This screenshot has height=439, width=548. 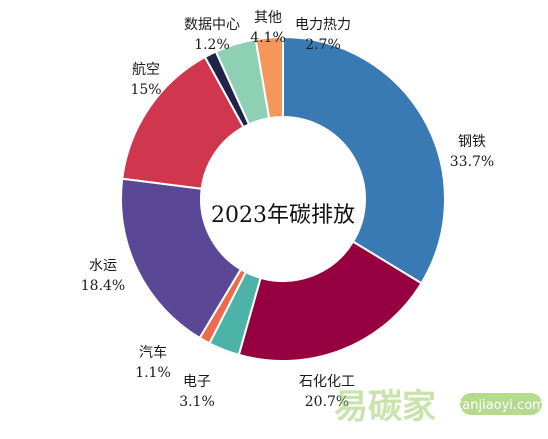 What do you see at coordinates (212, 45) in the screenshot?
I see `slice-value-7: 1.2%` at bounding box center [212, 45].